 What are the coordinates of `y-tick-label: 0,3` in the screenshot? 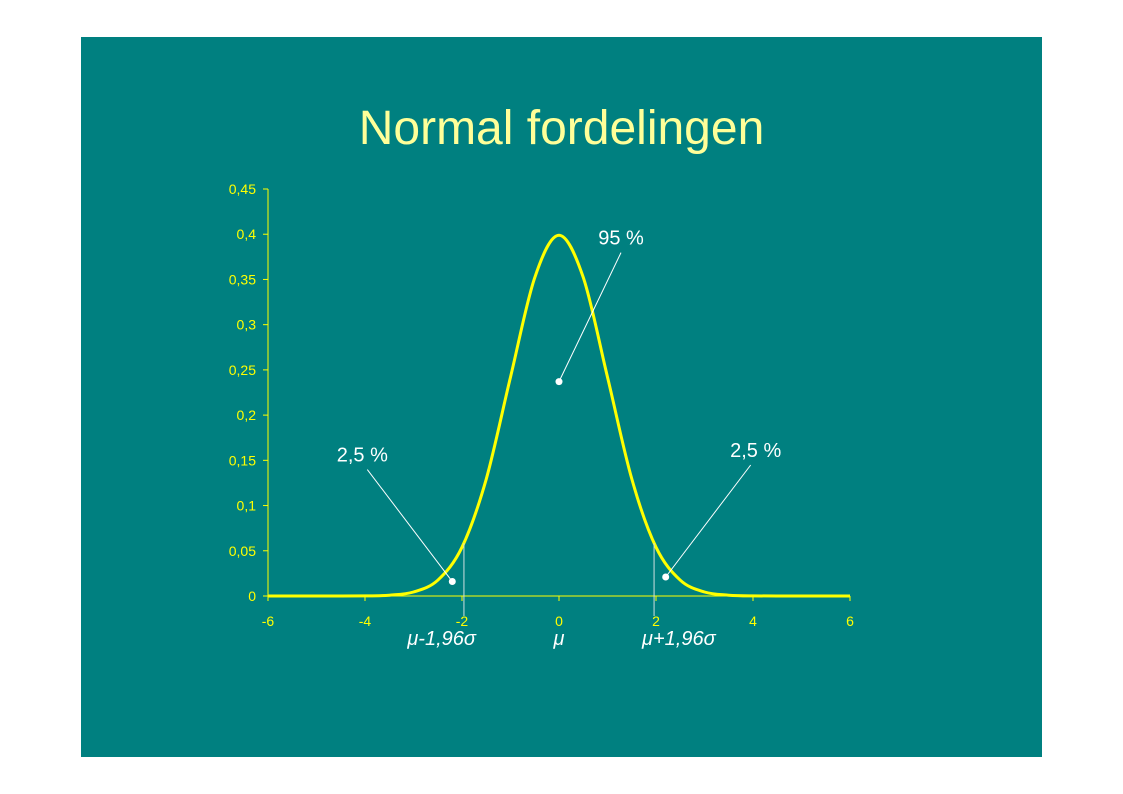 It's located at (247, 325).